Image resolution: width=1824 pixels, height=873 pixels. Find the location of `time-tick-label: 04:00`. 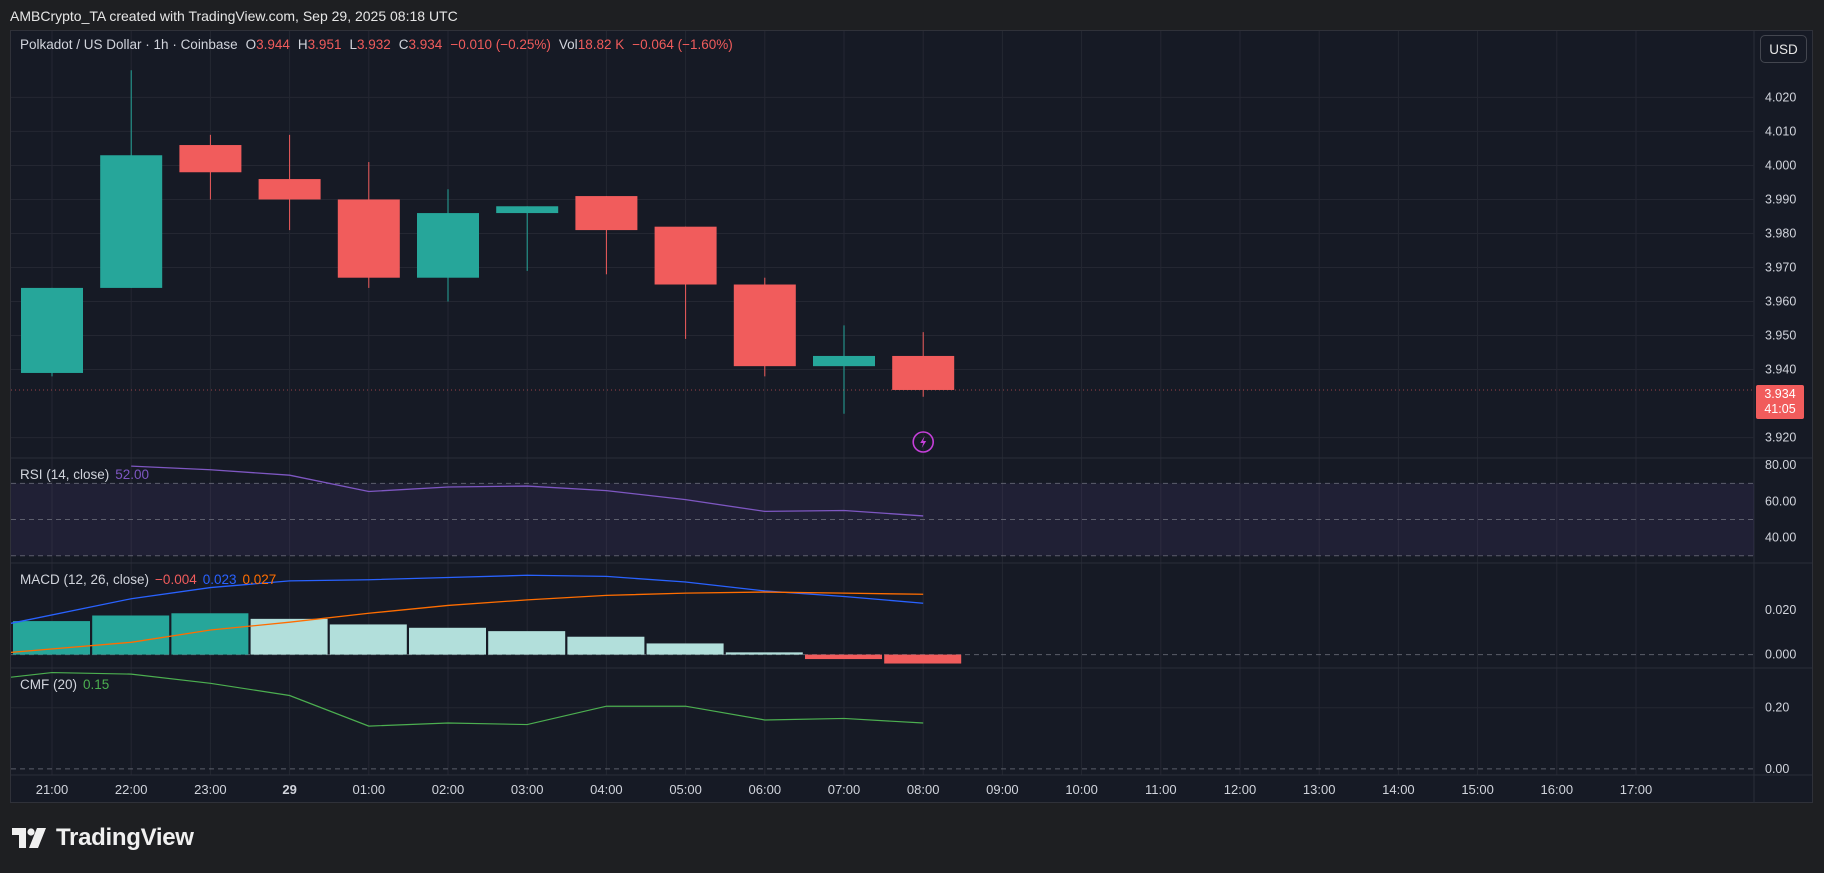

time-tick-label: 04:00 is located at coordinates (606, 789).